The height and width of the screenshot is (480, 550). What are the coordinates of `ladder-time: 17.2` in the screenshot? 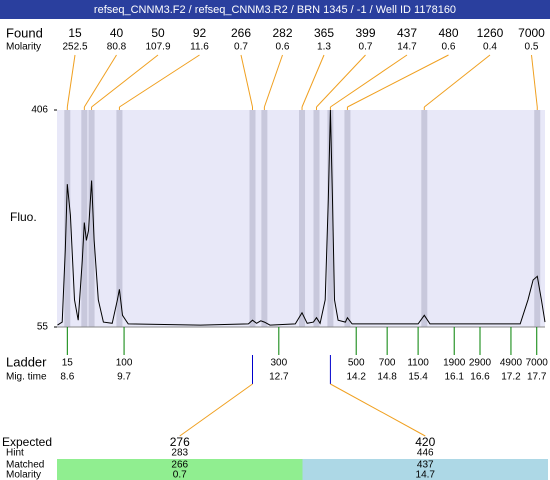 It's located at (511, 377).